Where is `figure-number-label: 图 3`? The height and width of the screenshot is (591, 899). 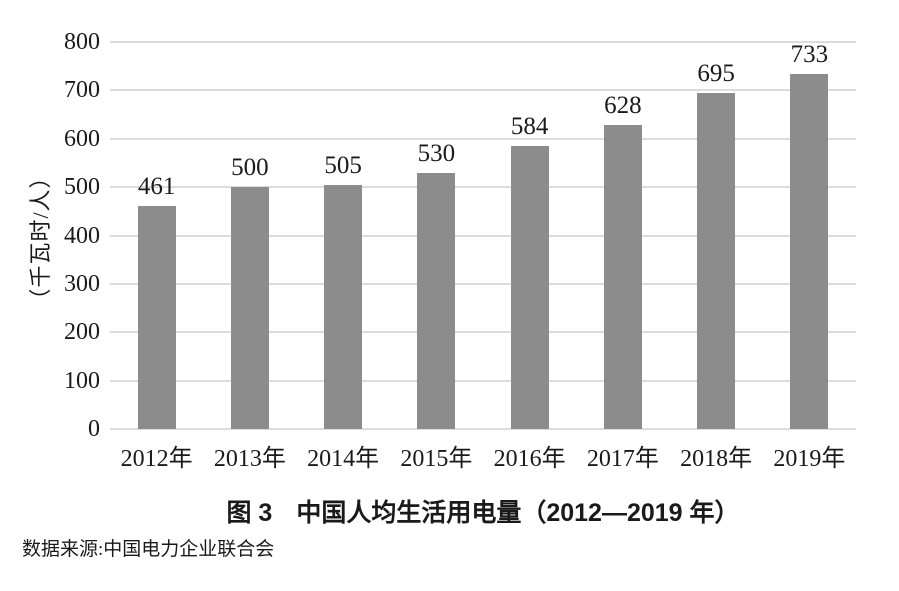 figure-number-label: 图 3 is located at coordinates (249, 513).